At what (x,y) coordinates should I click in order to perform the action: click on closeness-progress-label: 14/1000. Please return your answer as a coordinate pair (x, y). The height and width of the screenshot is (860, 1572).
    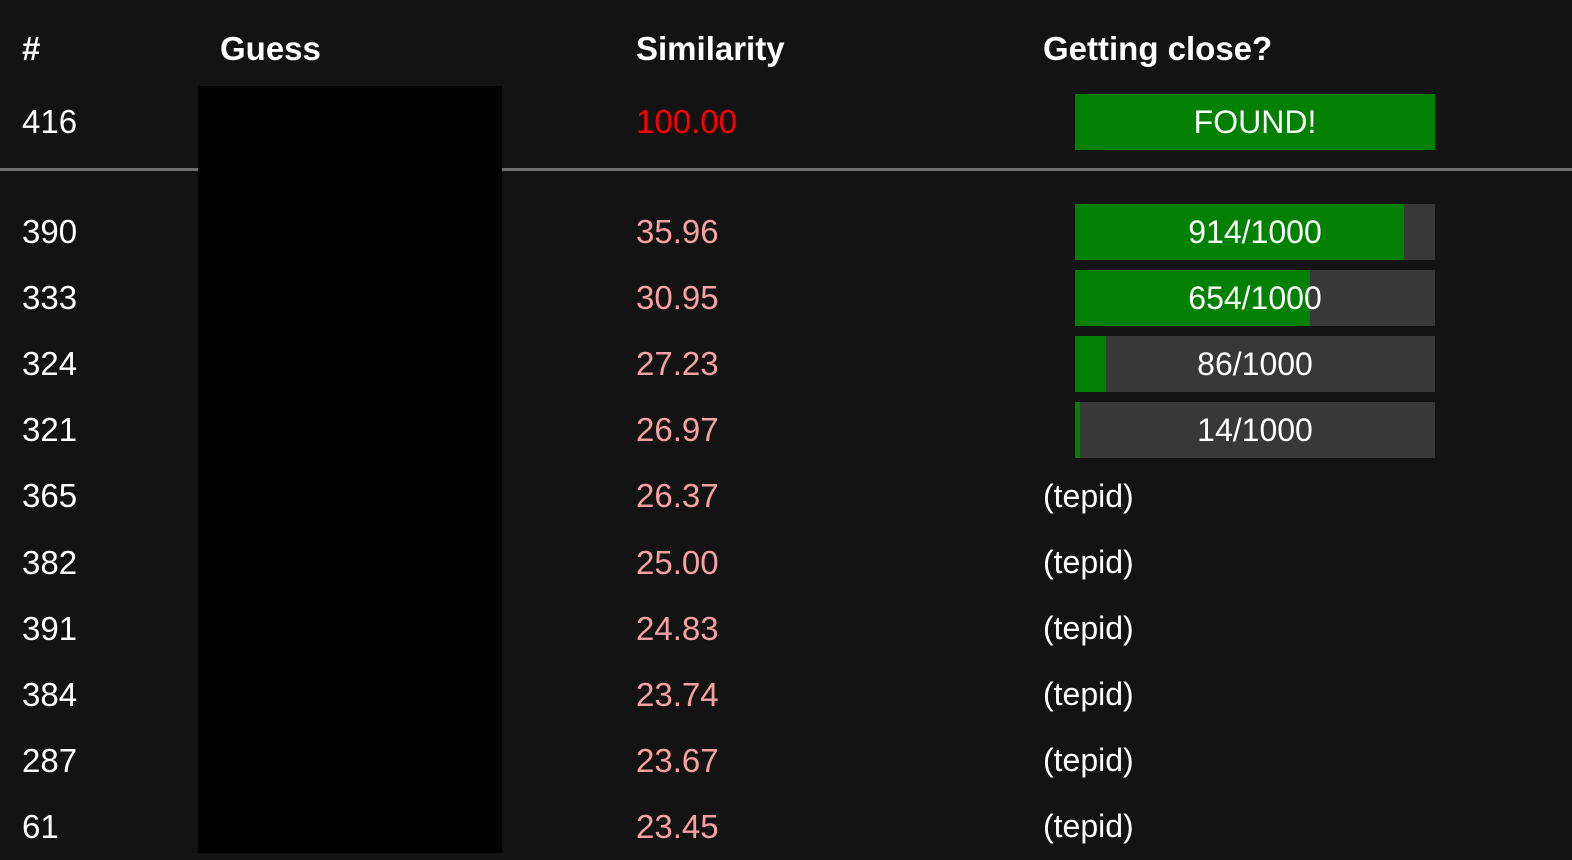
    Looking at the image, I should click on (1255, 429).